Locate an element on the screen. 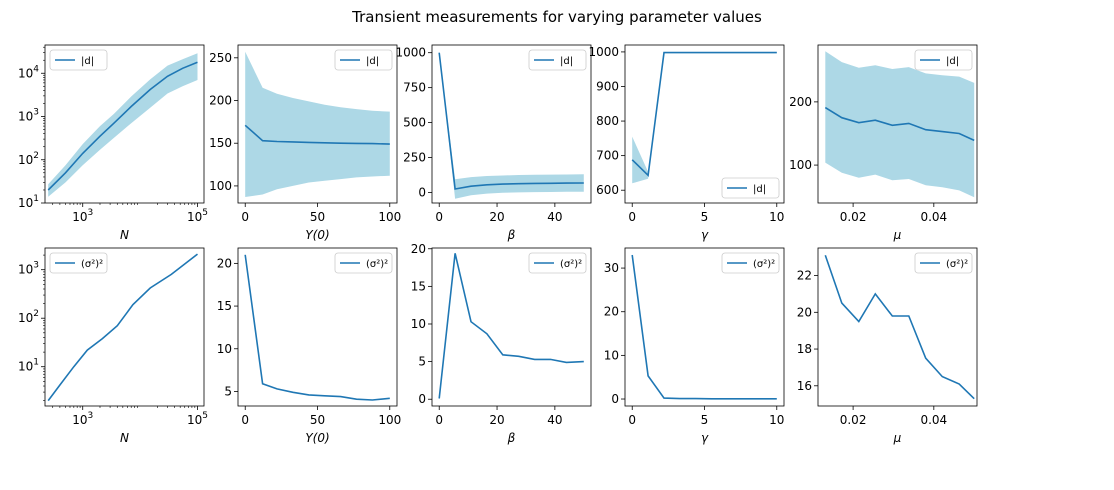 This screenshot has height=490, width=1114. chart-panel-9: 0 5 10 0 10 20 30 γ (σ²)² is located at coordinates (694, 346).